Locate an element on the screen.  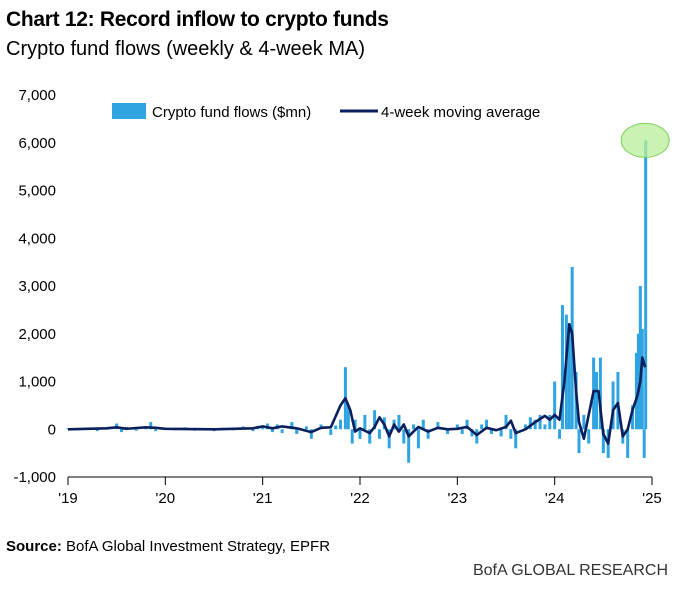
source-text: BofA Global Investment Strategy, EPFR is located at coordinates (196, 546).